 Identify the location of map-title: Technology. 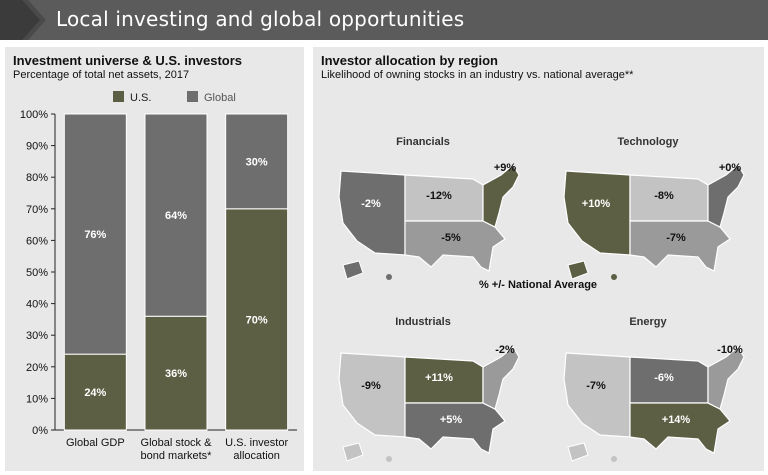
(649, 142).